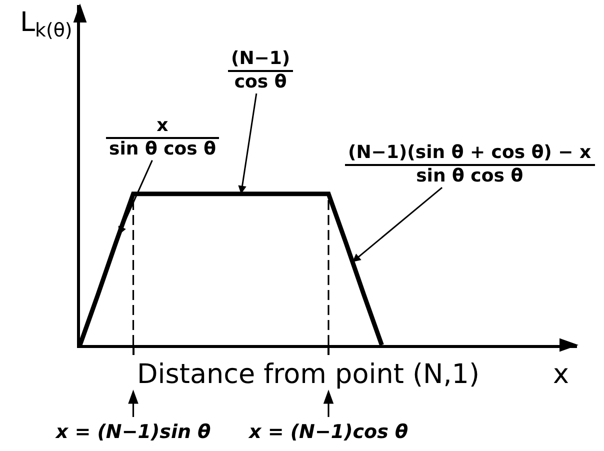 This screenshot has height=451, width=604. What do you see at coordinates (561, 374) in the screenshot?
I see `text: x` at bounding box center [561, 374].